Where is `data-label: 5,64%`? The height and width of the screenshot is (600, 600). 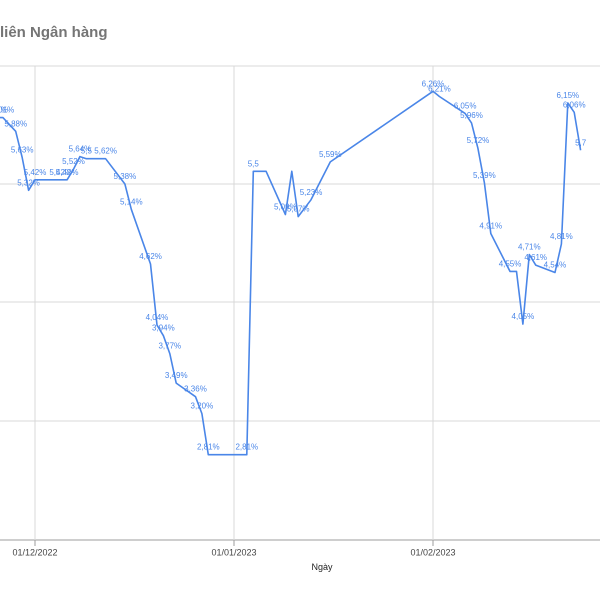
data-label: 5,64% is located at coordinates (80, 149).